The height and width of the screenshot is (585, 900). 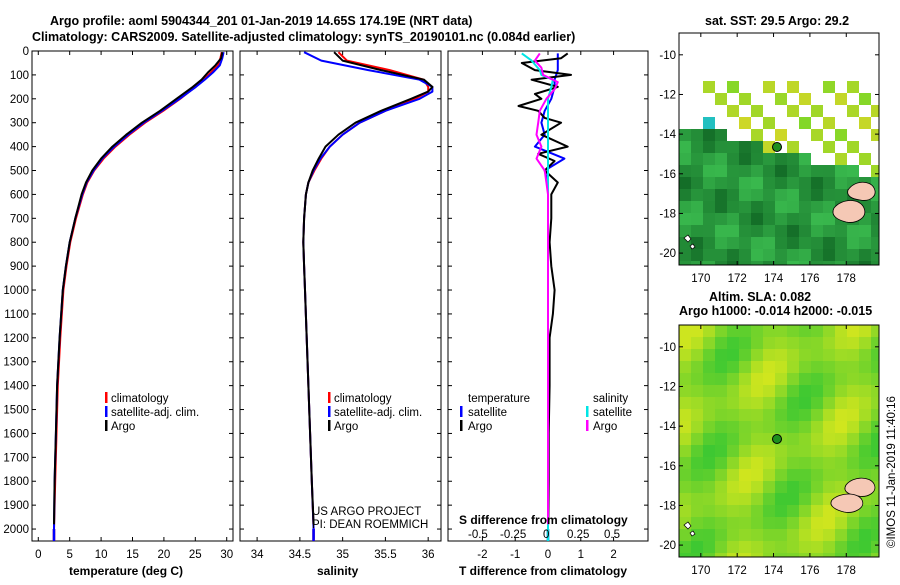 What do you see at coordinates (737, 571) in the screenshot?
I see `lon-tick-label: 172` at bounding box center [737, 571].